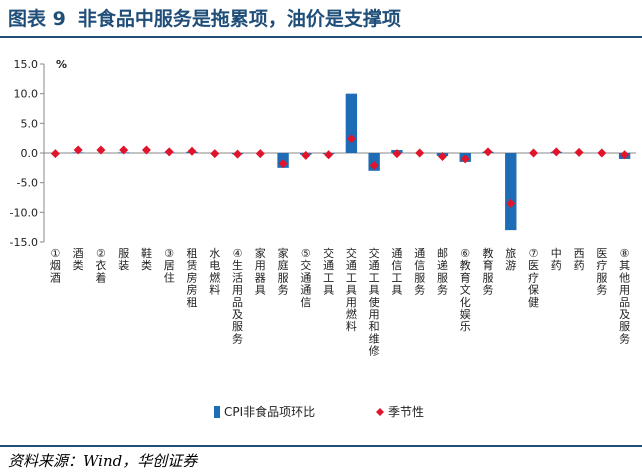 The height and width of the screenshot is (476, 642). I want to click on category-label: 交通工具用燃料, so click(351, 289).